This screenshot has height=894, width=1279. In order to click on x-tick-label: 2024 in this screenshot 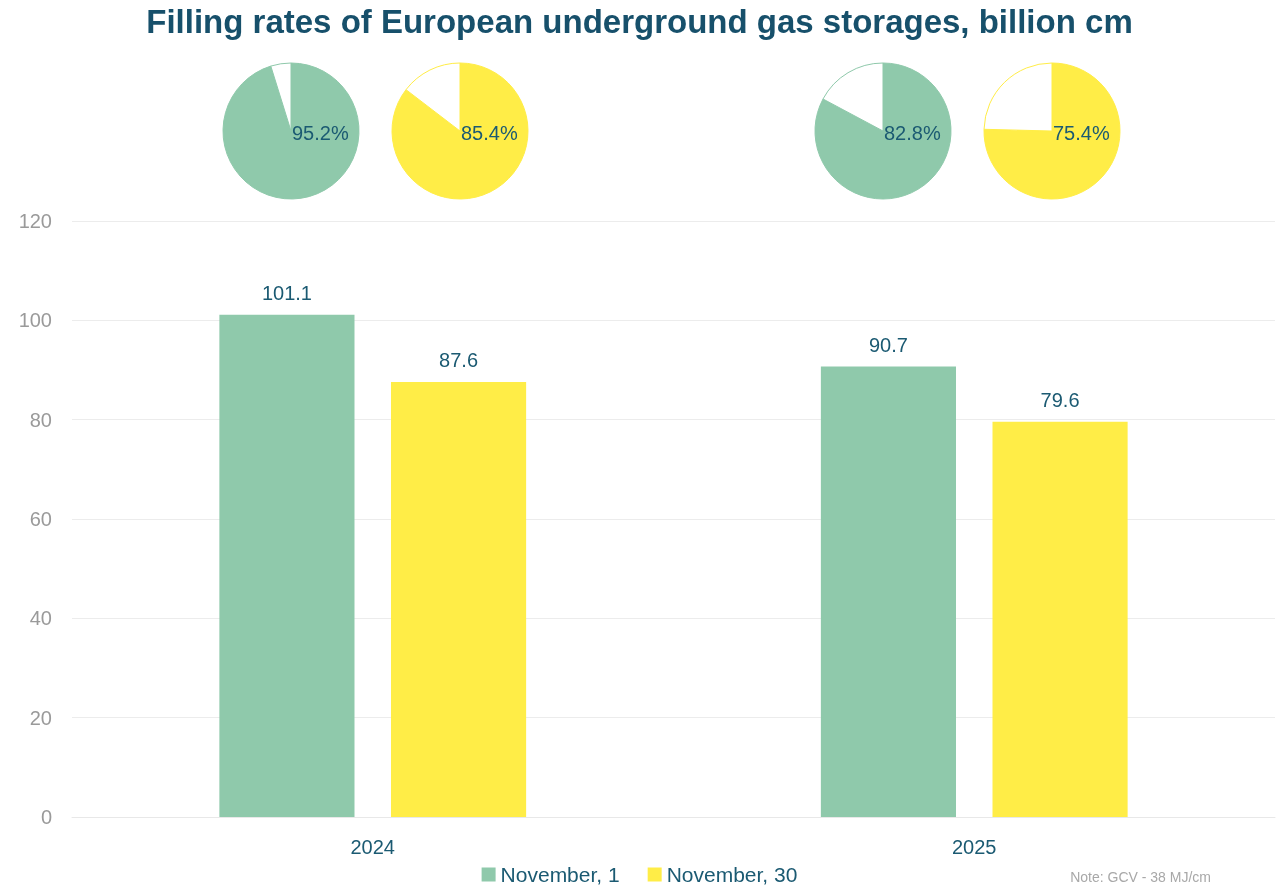, I will do `click(372, 847)`.